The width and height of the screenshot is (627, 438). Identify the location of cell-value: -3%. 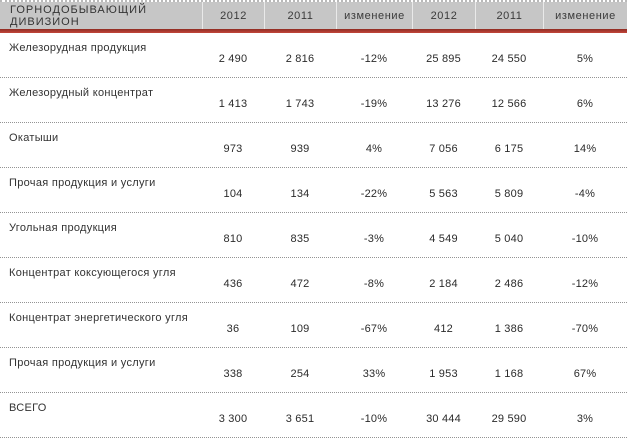
(374, 238).